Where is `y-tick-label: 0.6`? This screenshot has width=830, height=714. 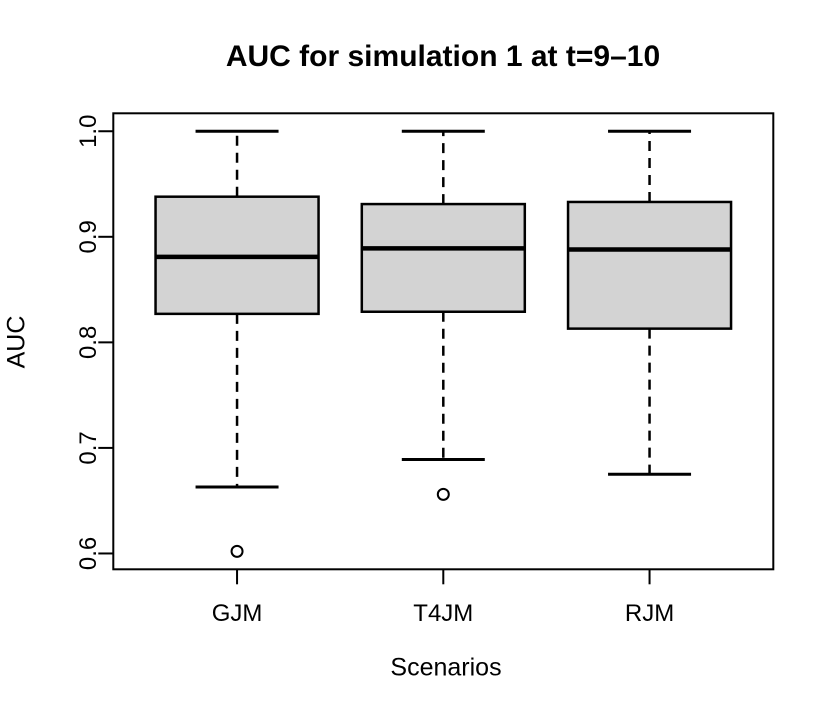 y-tick-label: 0.6 is located at coordinates (88, 553).